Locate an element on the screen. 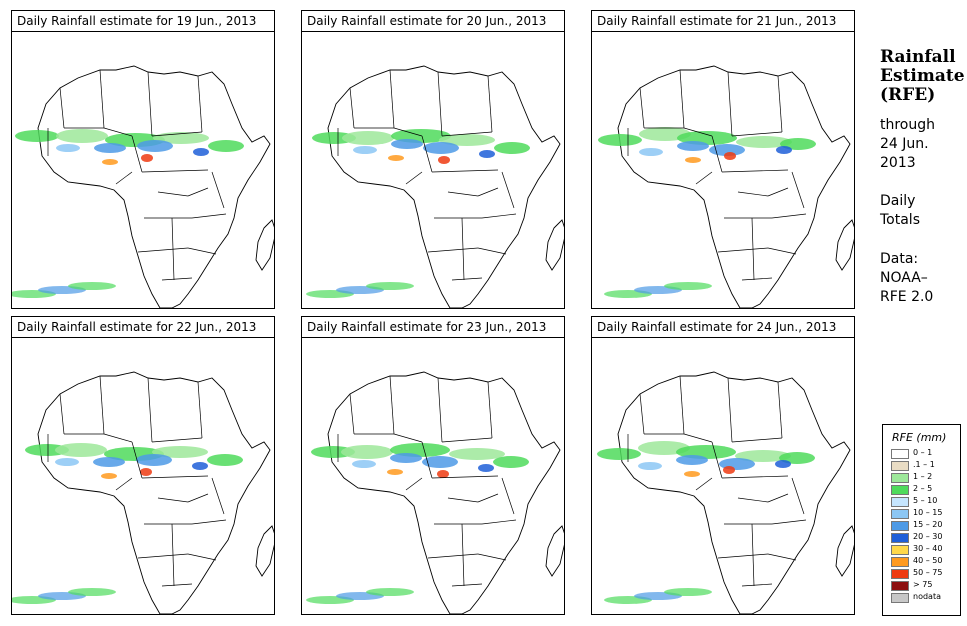 The image size is (967, 626). through-label: through is located at coordinates (908, 125).